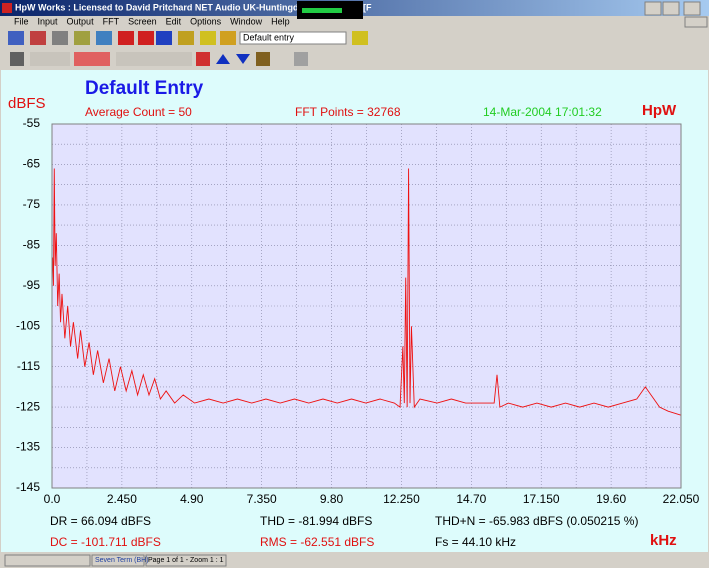  Describe the element at coordinates (144, 88) in the screenshot. I see `chart-title: Default Entry` at that location.